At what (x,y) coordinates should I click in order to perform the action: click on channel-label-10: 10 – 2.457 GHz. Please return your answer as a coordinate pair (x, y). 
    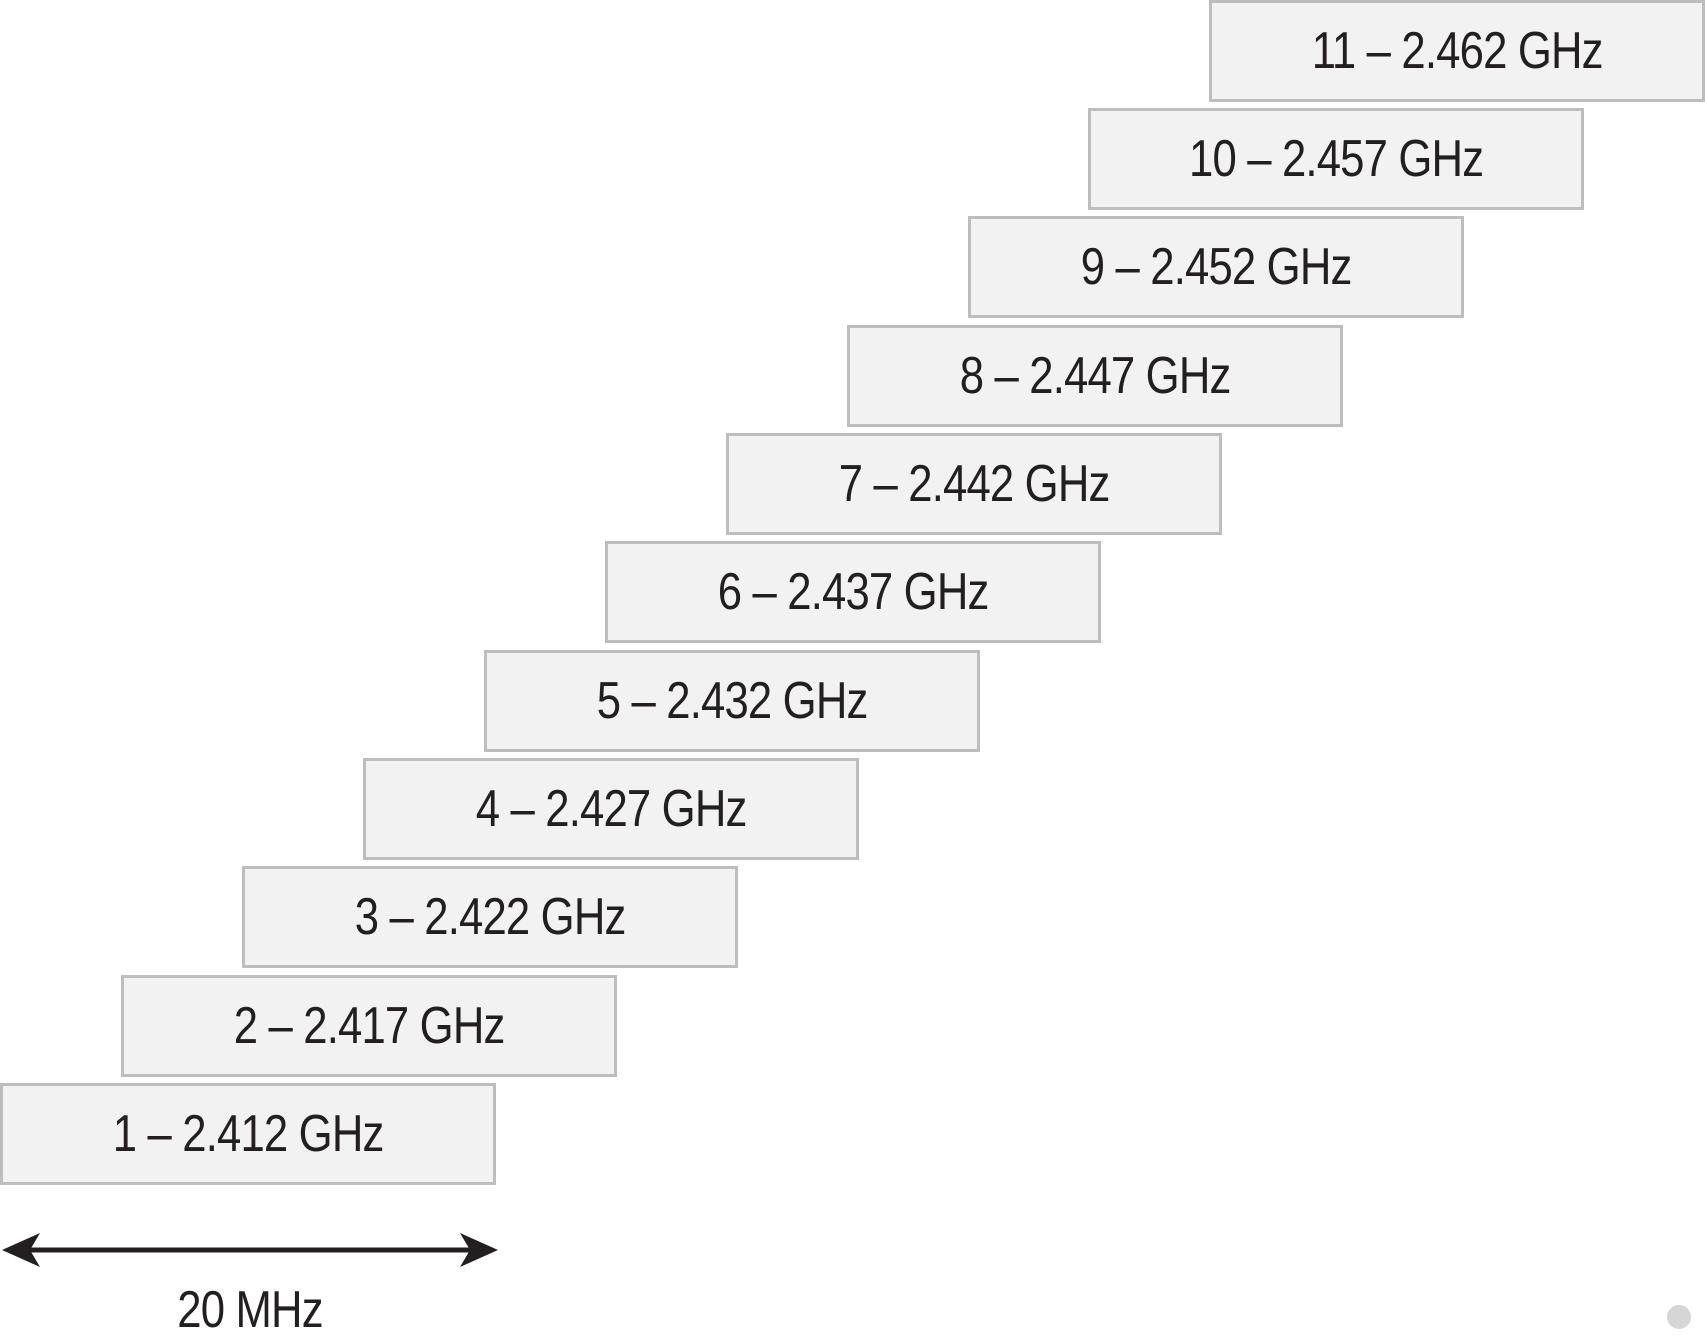
    Looking at the image, I should click on (1336, 159).